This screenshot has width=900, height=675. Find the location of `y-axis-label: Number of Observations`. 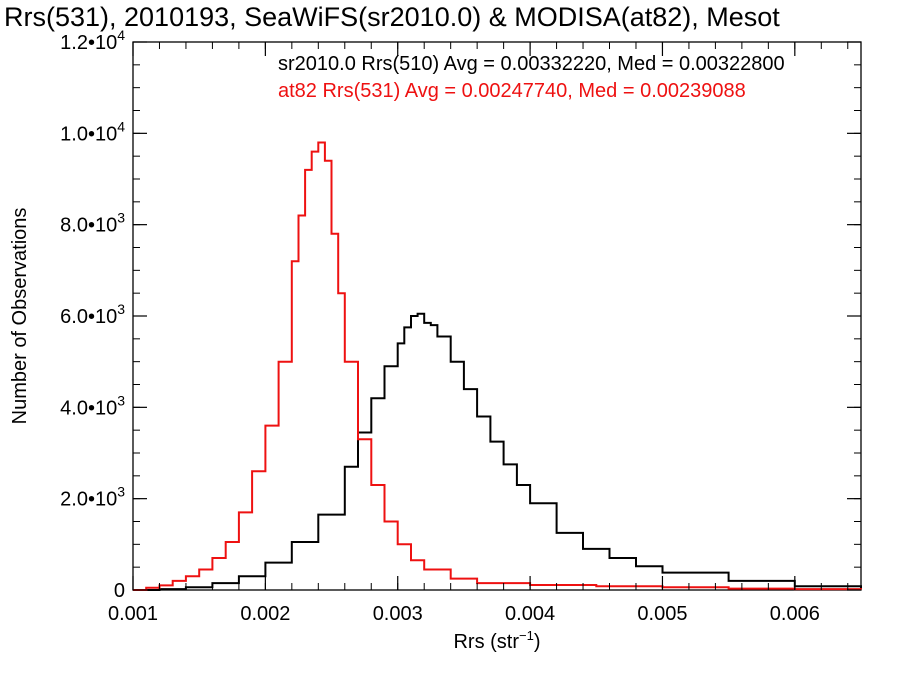

y-axis-label: Number of Observations is located at coordinates (20, 316).